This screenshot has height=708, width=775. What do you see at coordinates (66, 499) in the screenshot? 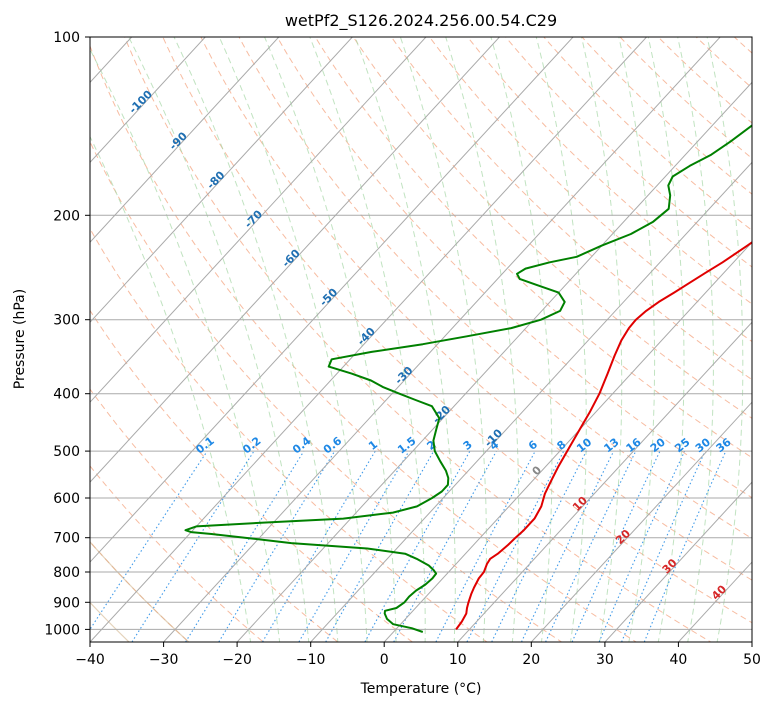
I see `y-tick-label: 600` at bounding box center [66, 499].